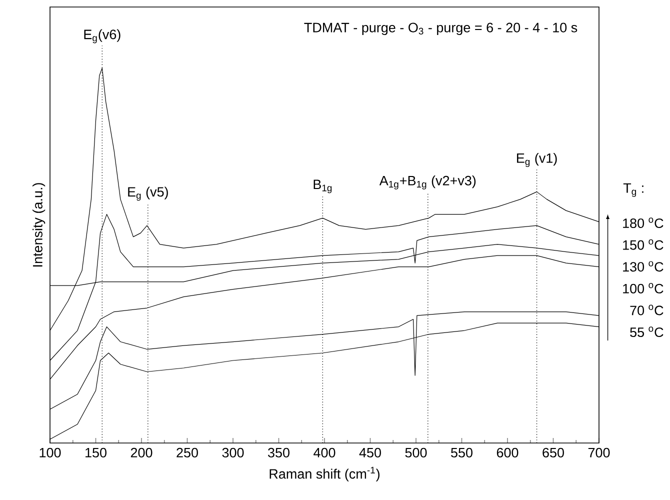 This screenshot has width=670, height=500. Describe the element at coordinates (643, 288) in the screenshot. I see `text: 100 $^{o}$C` at that location.